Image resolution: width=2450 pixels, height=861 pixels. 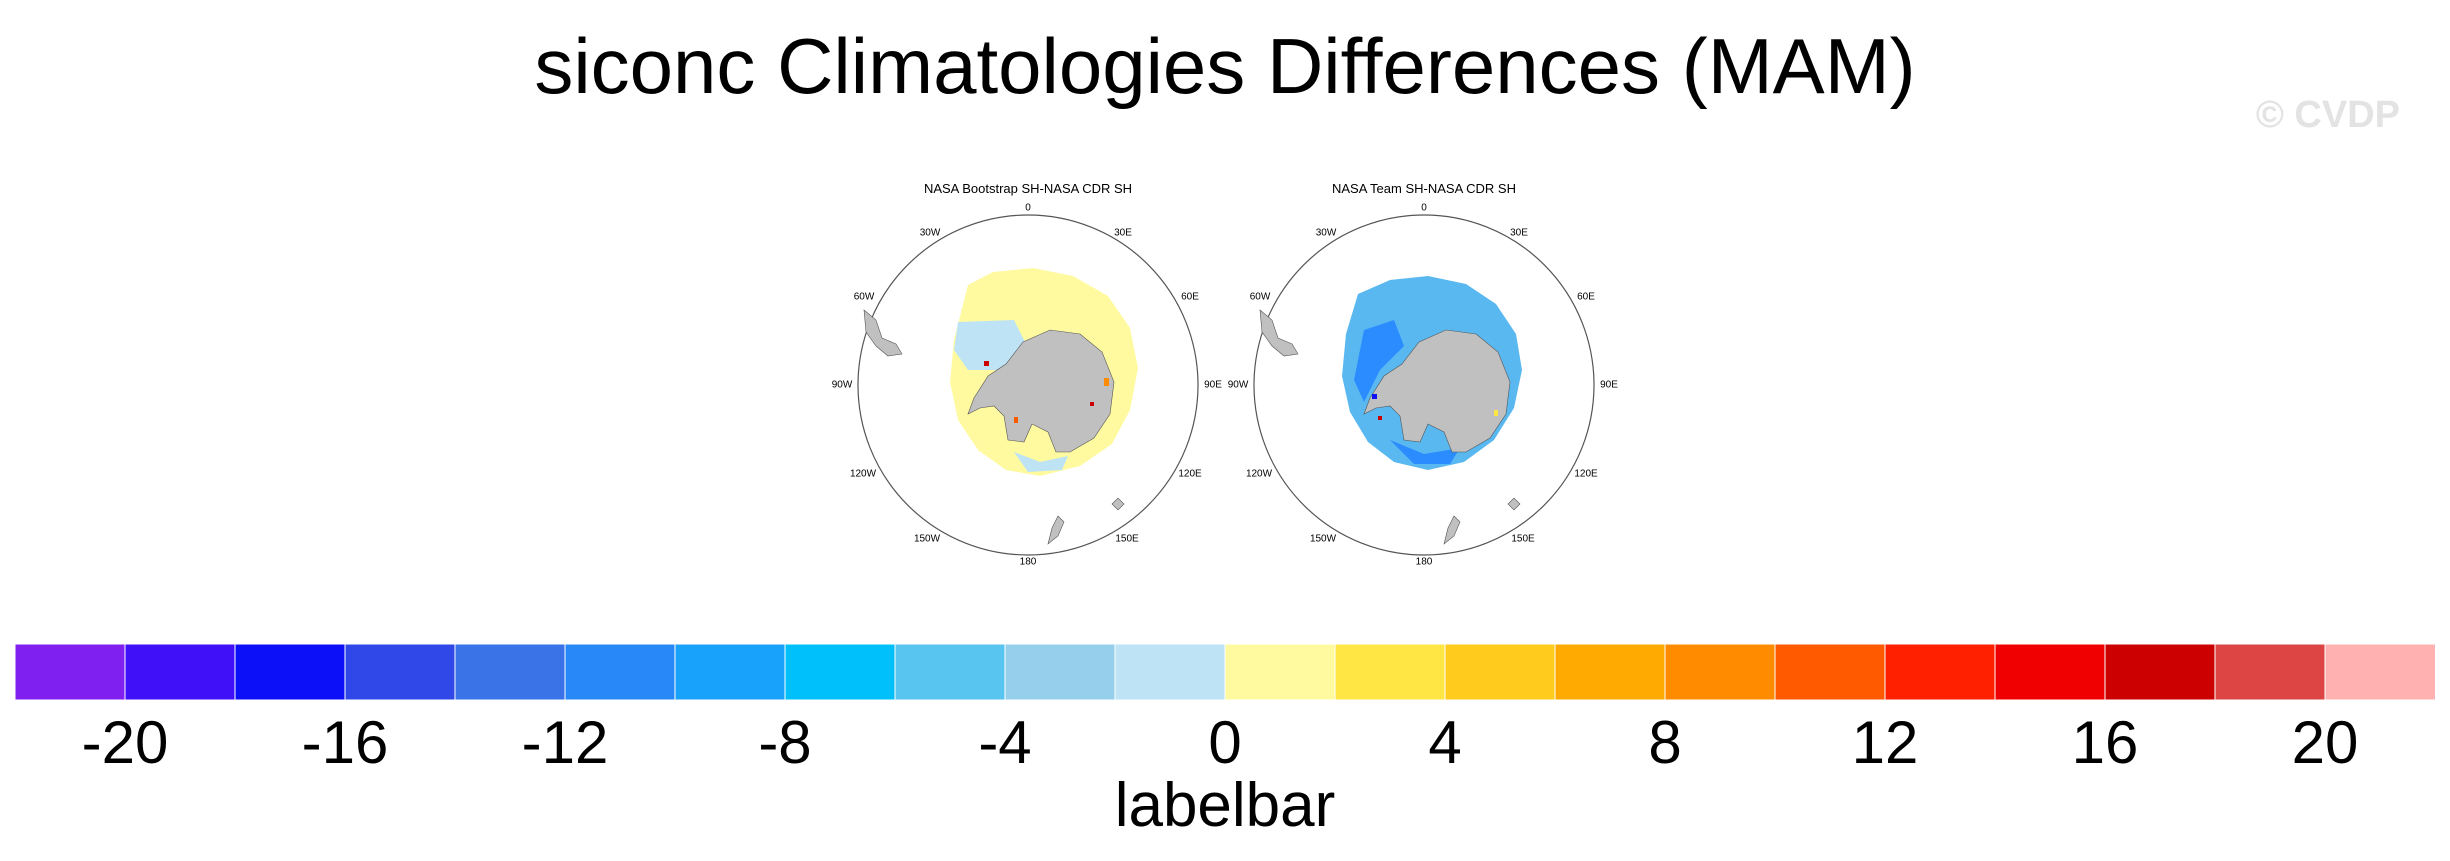 What do you see at coordinates (2327, 115) in the screenshot?
I see `watermark: © CVDP` at bounding box center [2327, 115].